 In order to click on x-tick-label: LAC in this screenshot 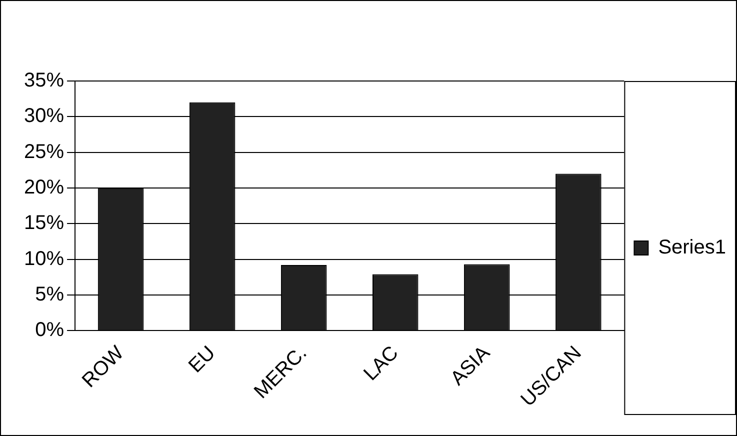, I will do `click(381, 364)`.